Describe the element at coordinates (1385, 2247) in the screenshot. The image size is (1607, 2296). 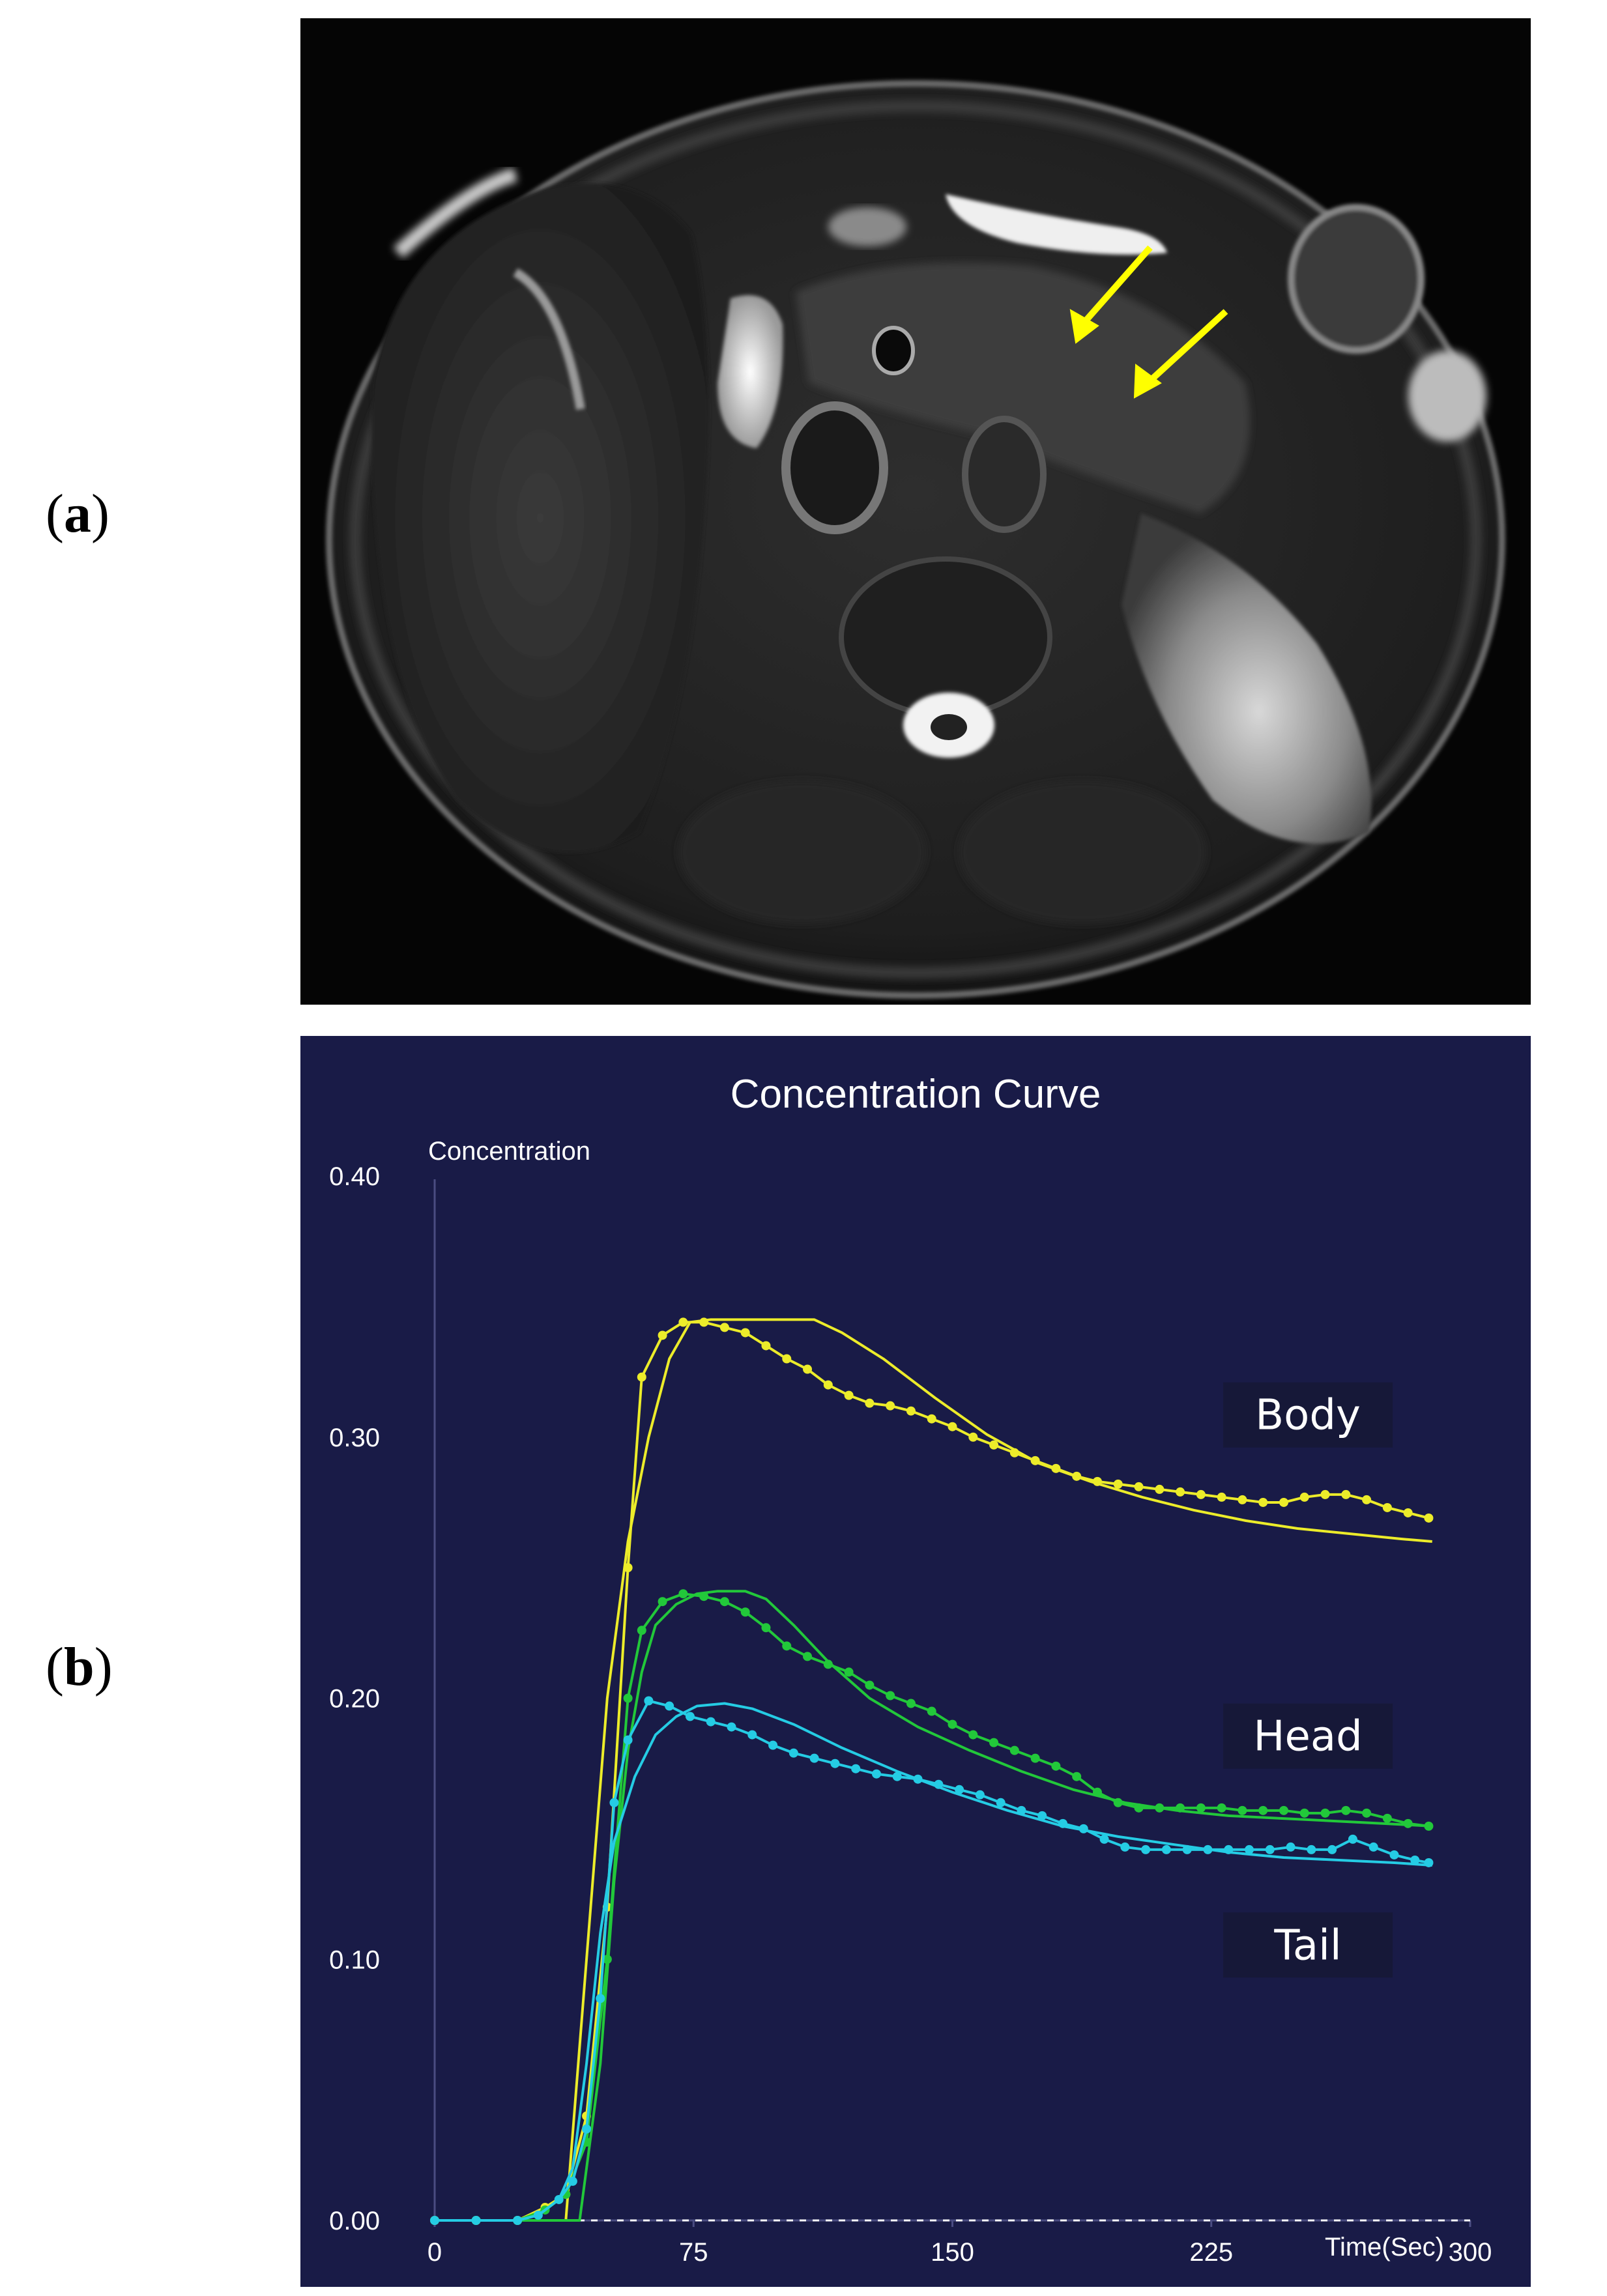
I see `x-axis-label: Time(Sec)` at that location.